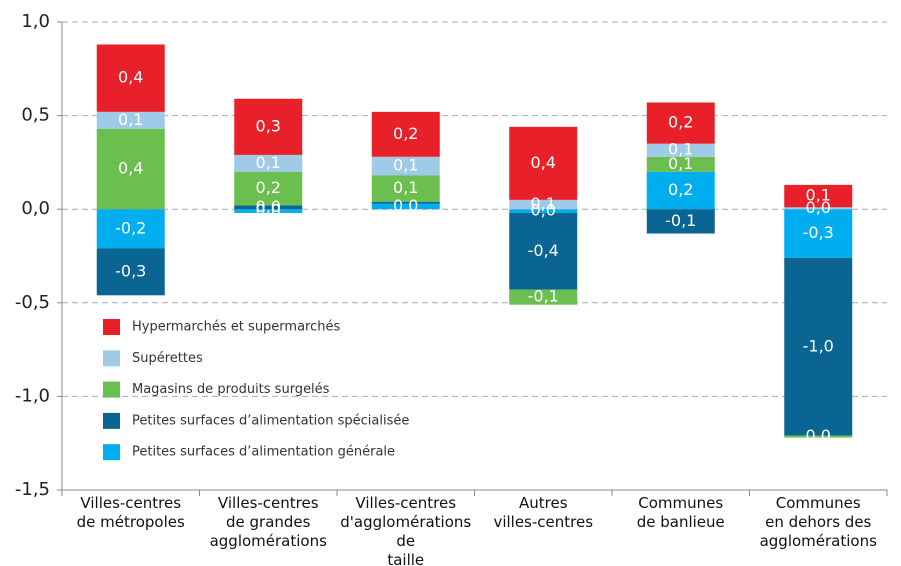 Image resolution: width=901 pixels, height=566 pixels. Describe the element at coordinates (263, 452) in the screenshot. I see `legend-label: Petites surfaces d’alimentation générale` at that location.